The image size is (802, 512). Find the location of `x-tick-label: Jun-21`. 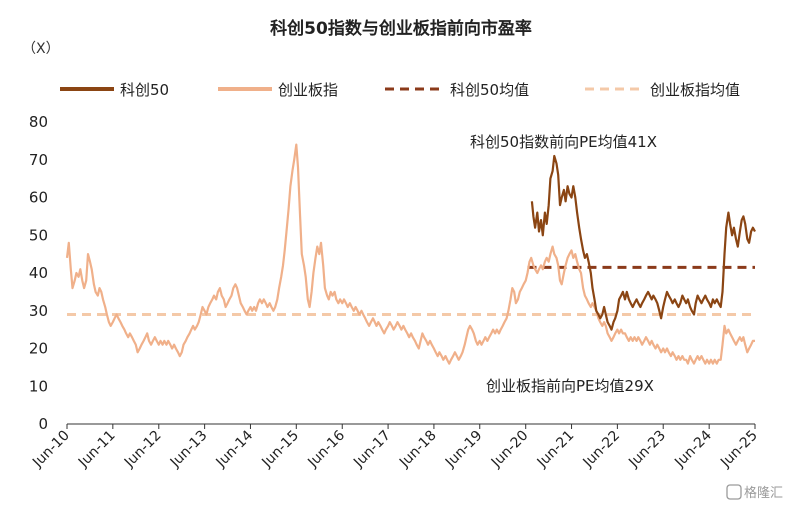

x-tick-label: Jun-21 is located at coordinates (556, 450).